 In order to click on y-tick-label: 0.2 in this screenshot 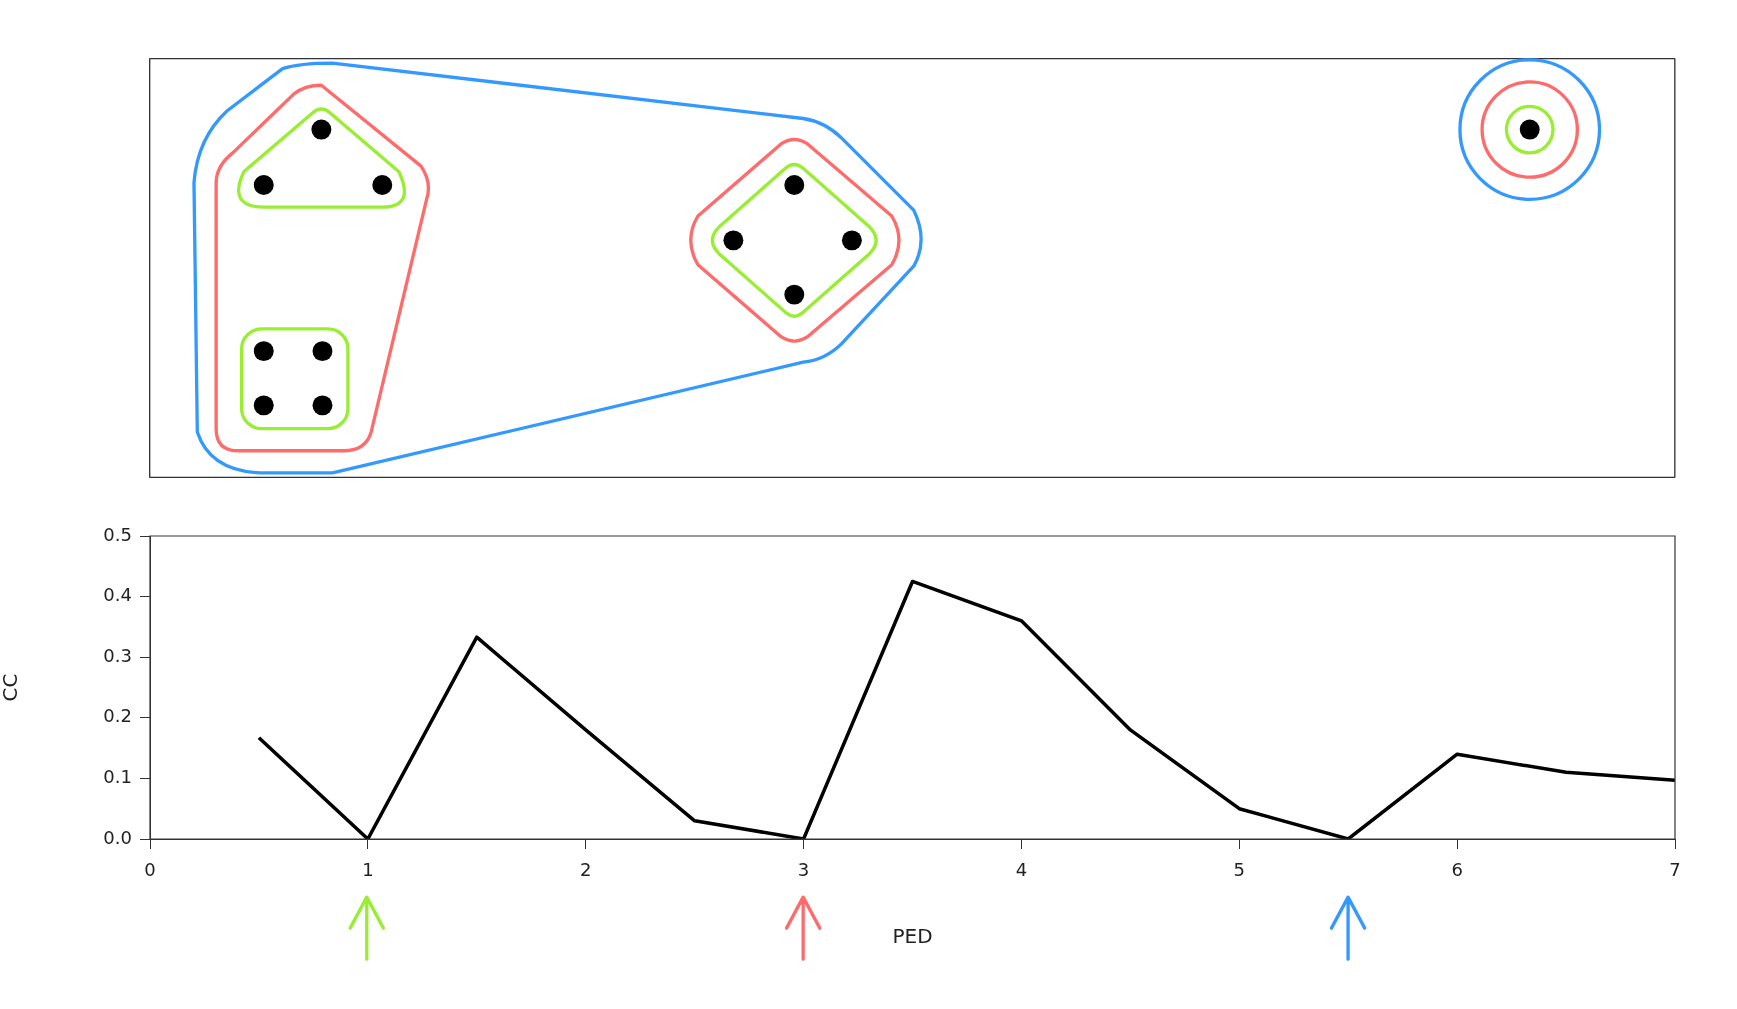, I will do `click(117, 716)`.